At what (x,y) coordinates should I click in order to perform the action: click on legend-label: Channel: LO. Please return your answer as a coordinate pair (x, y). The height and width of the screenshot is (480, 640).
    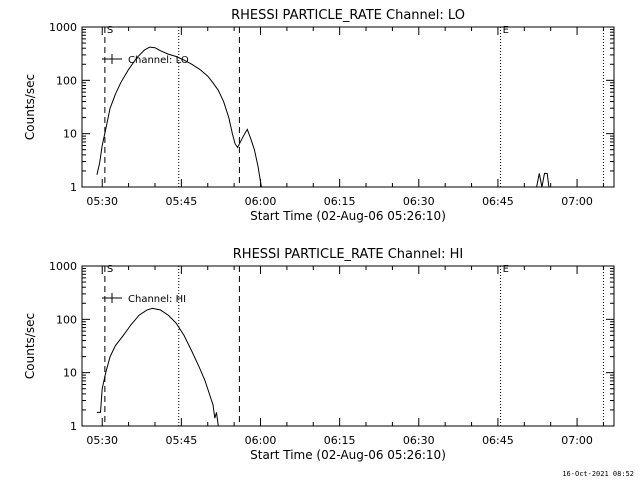
    Looking at the image, I should click on (158, 60).